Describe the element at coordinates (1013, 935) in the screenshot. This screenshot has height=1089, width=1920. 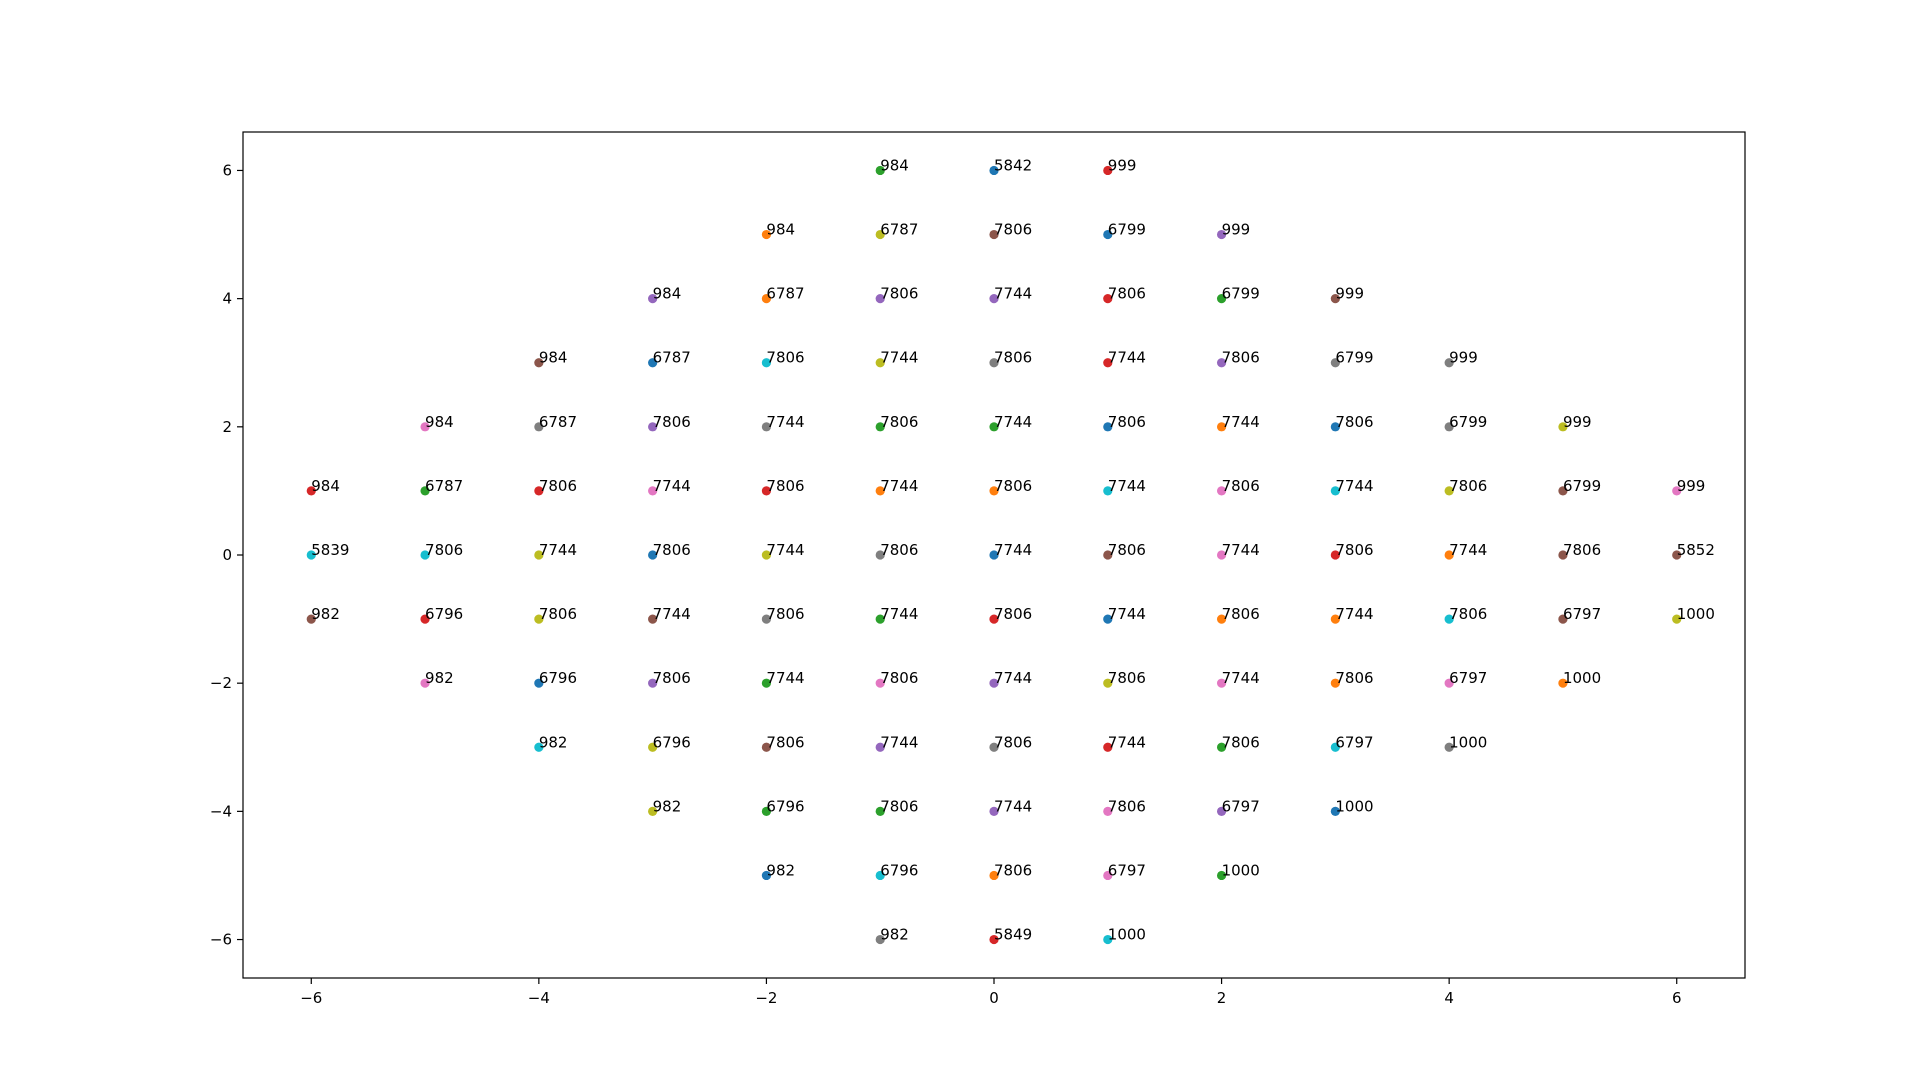
I see `data-point-label: 5849` at that location.